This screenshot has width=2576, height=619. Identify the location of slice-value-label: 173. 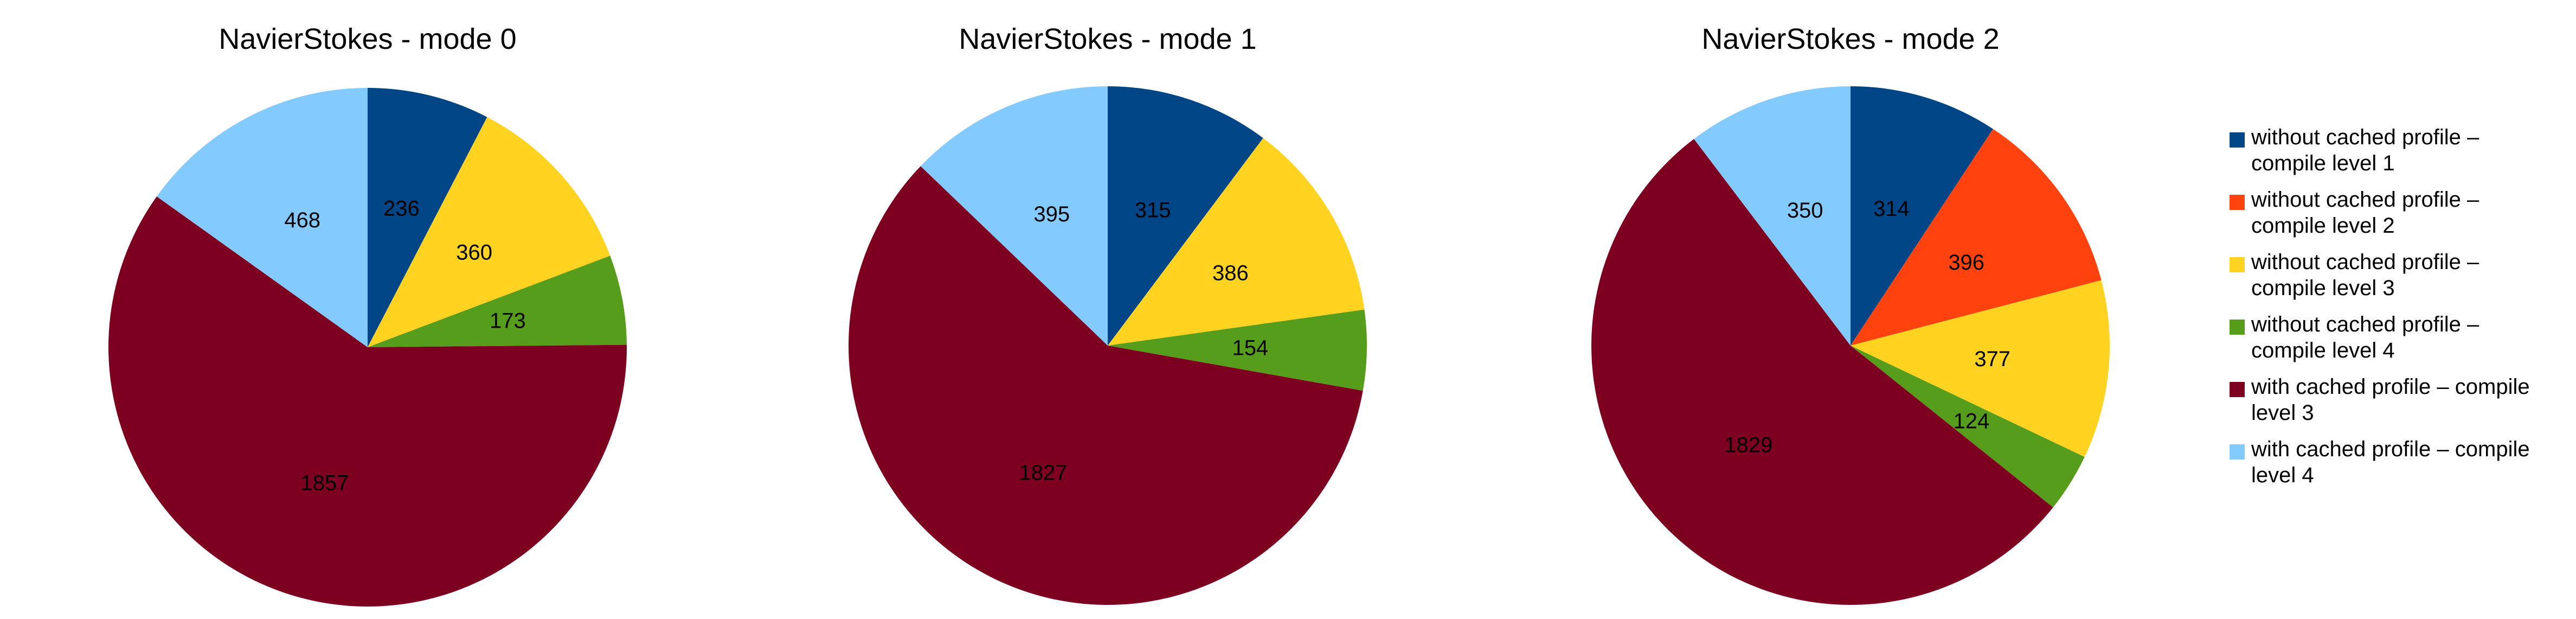
(508, 321).